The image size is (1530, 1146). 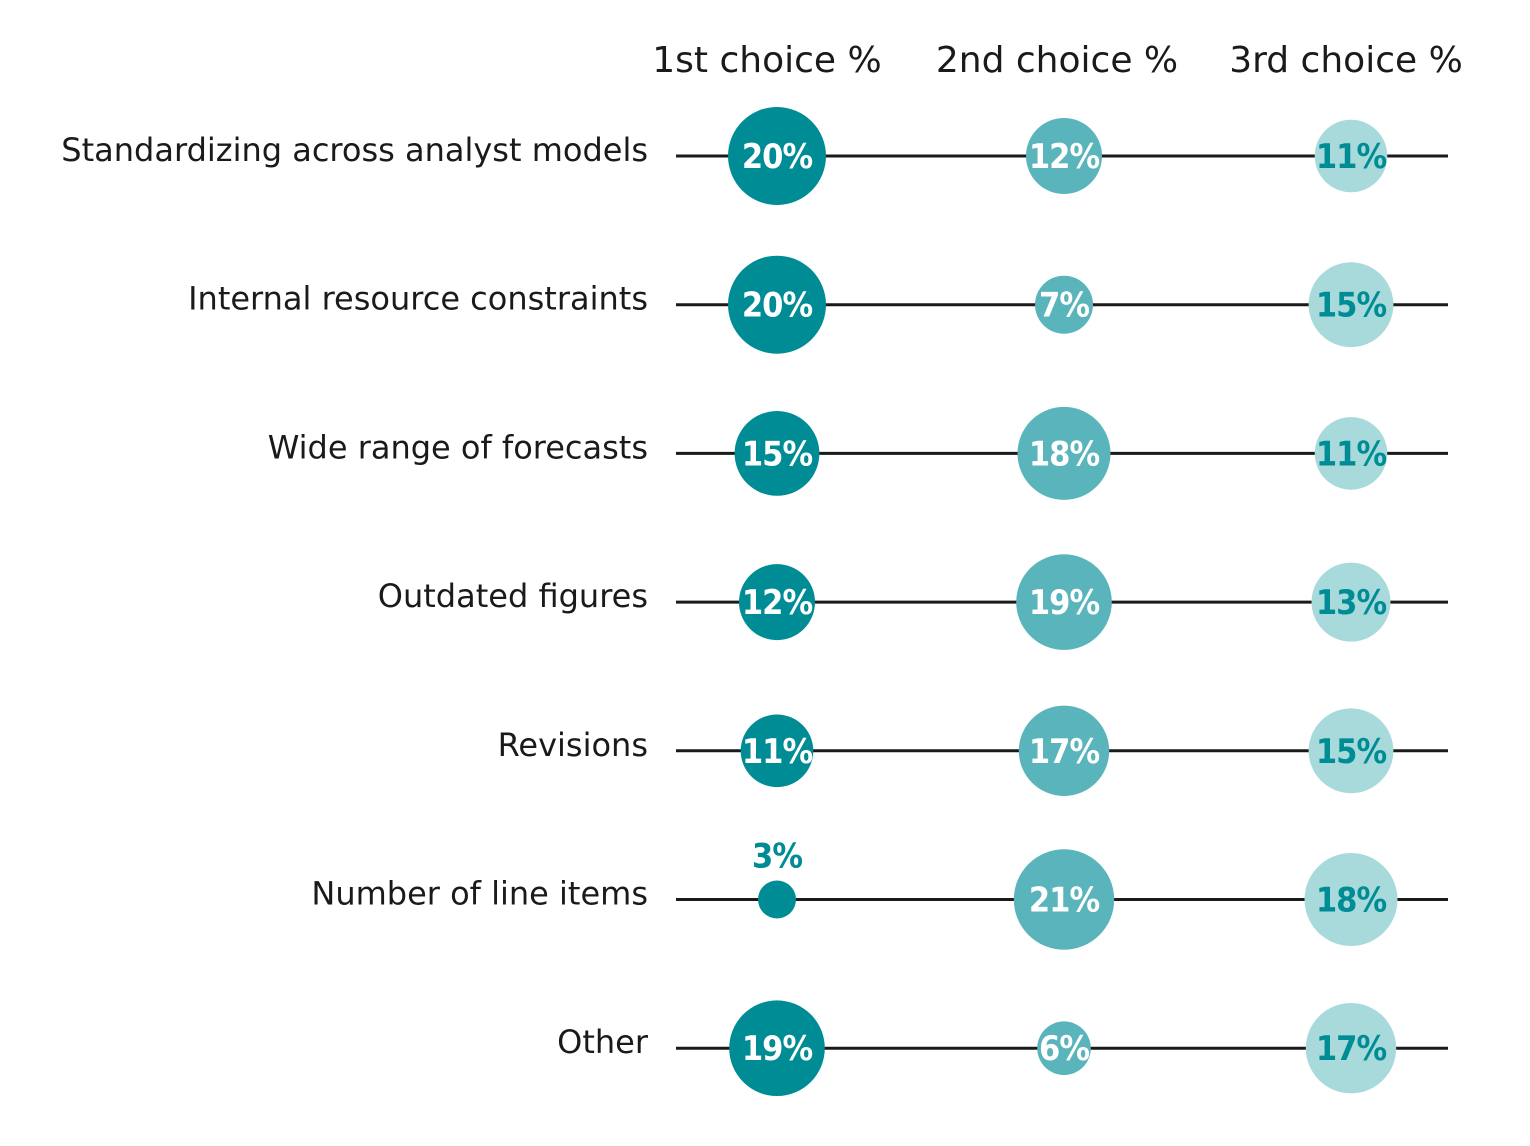 I want to click on bubble-3rd-number-of-line-items, so click(x=1351, y=899).